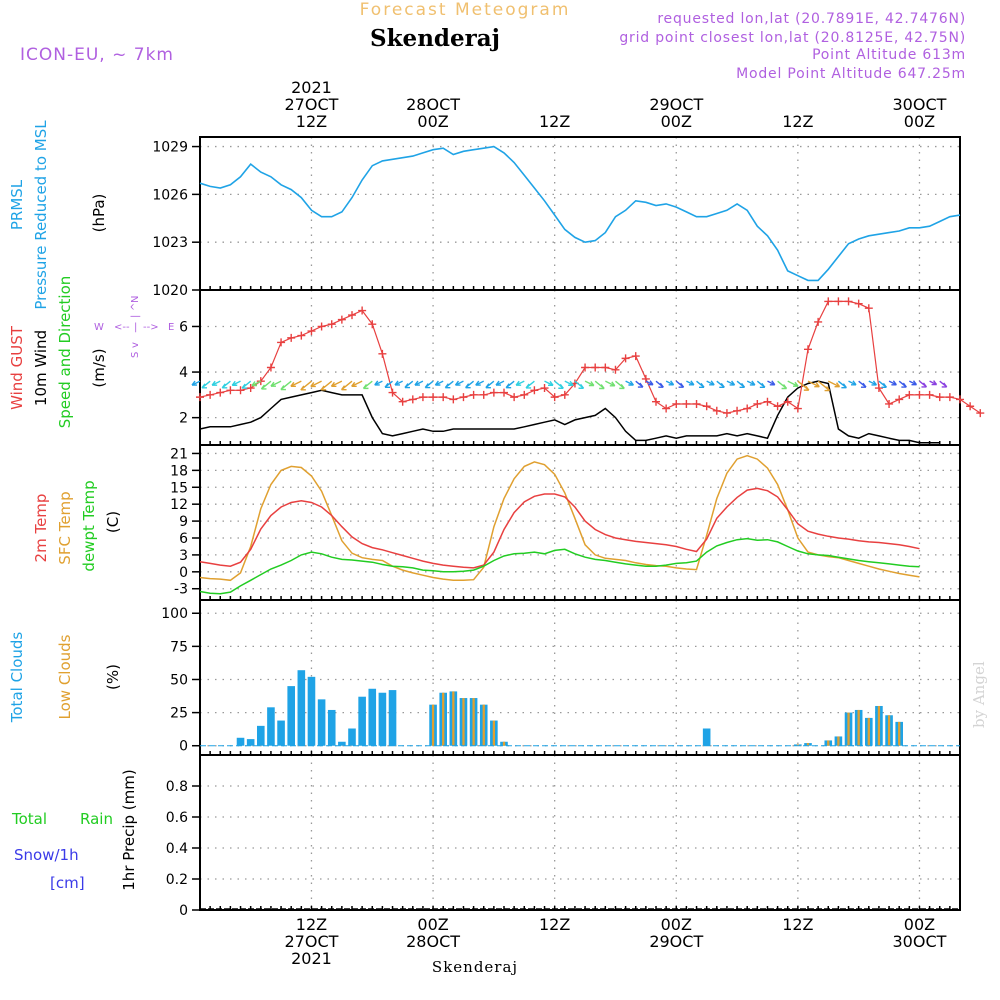 The height and width of the screenshot is (1000, 1000). I want to click on y-tick-label: 75, so click(179, 647).